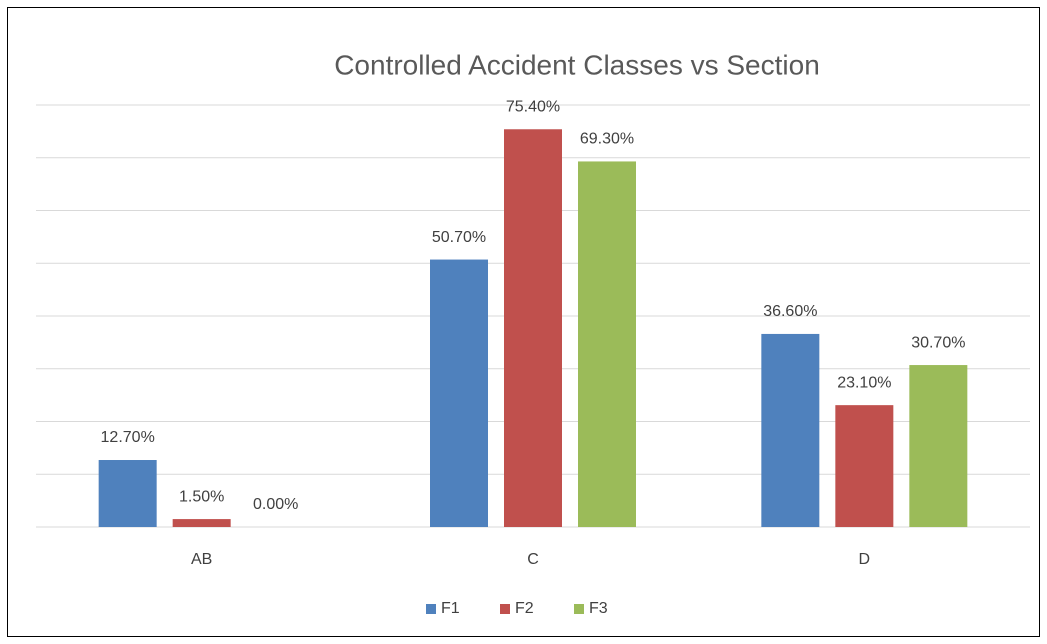 Image resolution: width=1047 pixels, height=644 pixels. I want to click on data-label: 75.40%, so click(533, 106).